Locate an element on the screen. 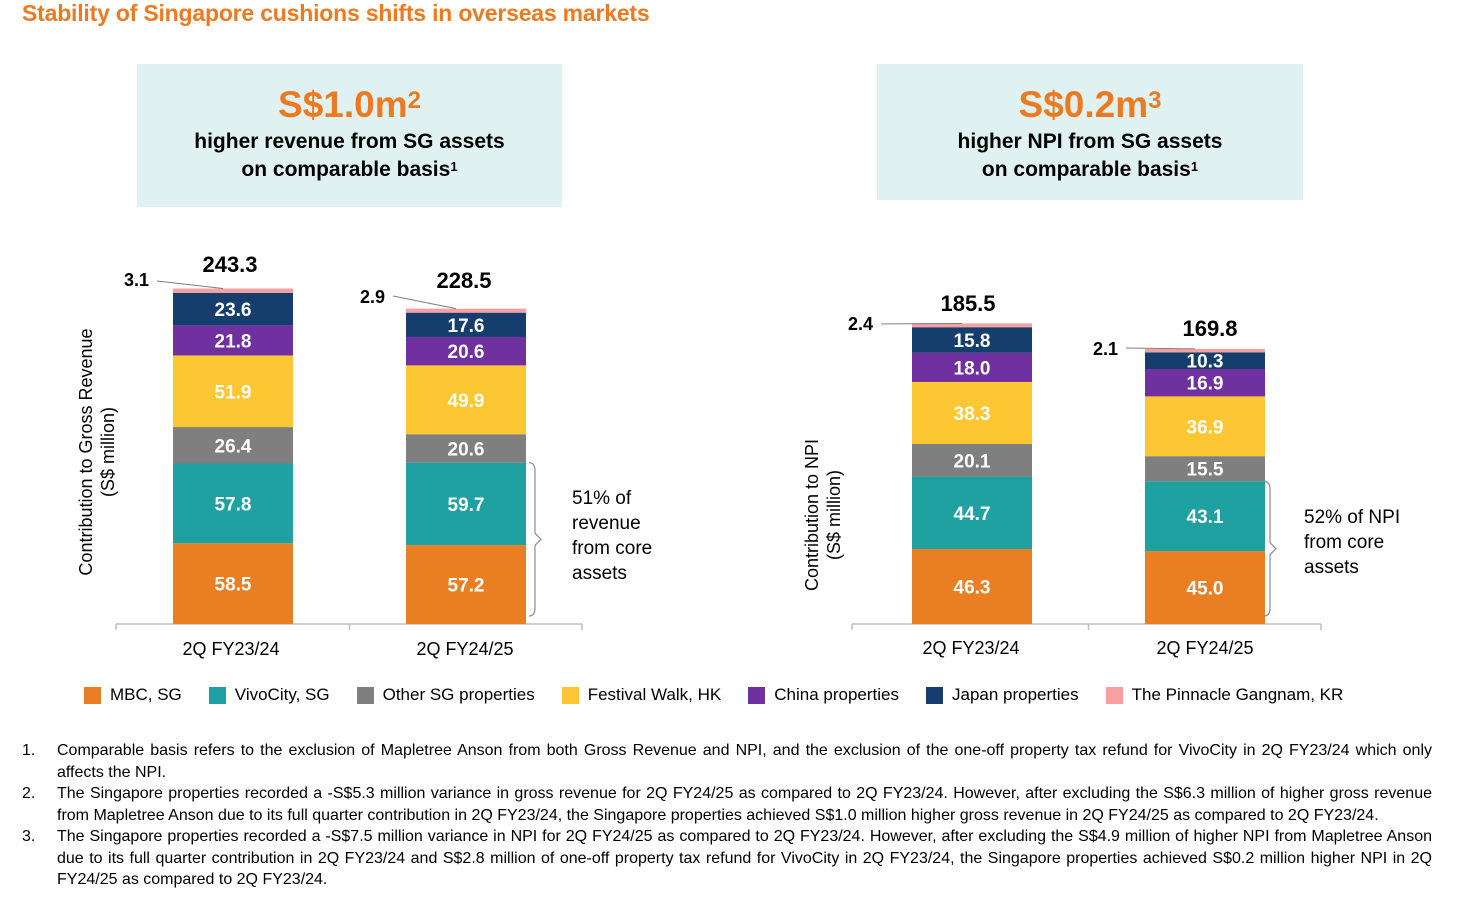 The image size is (1461, 916). segment-value-label: 16.9 is located at coordinates (1205, 384).